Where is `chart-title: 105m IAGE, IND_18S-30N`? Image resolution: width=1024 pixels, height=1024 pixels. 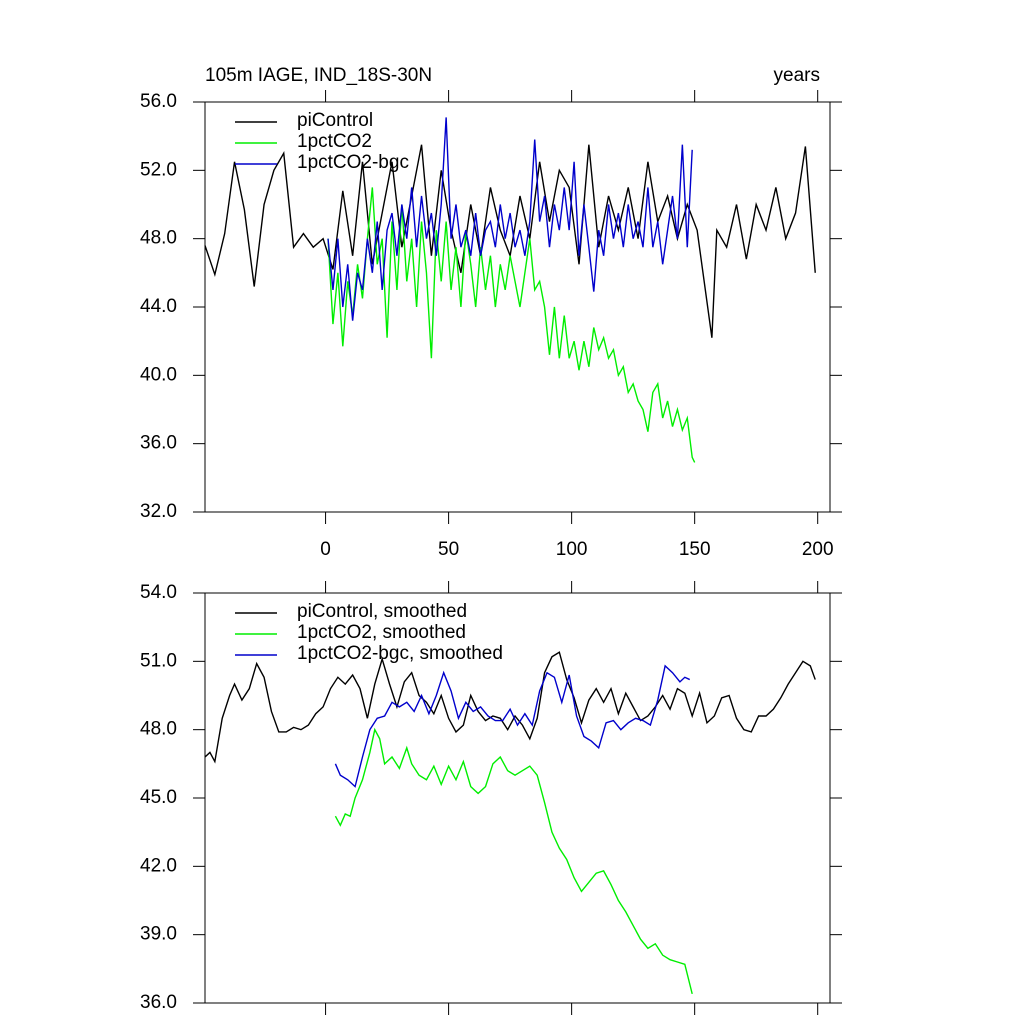
chart-title: 105m IAGE, IND_18S-30N is located at coordinates (318, 75).